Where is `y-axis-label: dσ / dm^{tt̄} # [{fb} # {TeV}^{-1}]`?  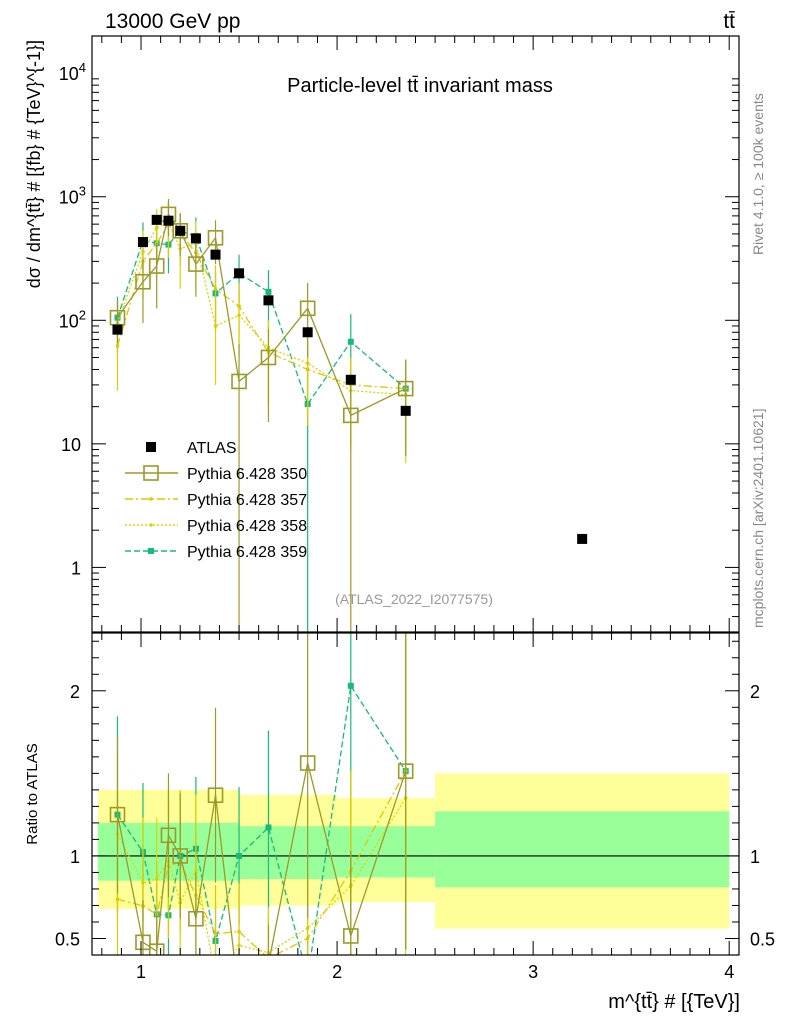 y-axis-label: dσ / dm^{tt̄} # [{fb} # {TeV}^{-1}] is located at coordinates (34, 164).